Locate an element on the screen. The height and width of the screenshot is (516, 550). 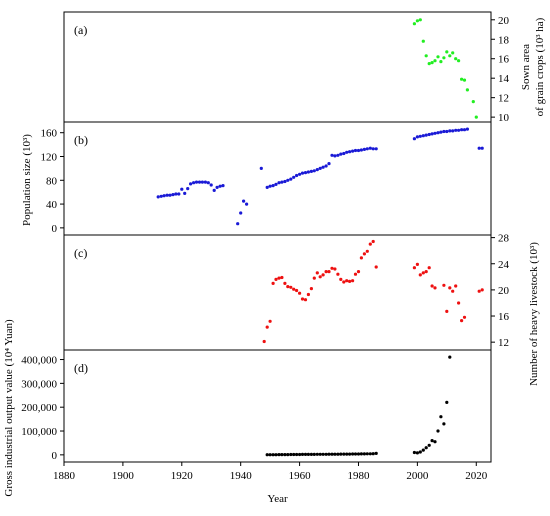
panel-label: (d) is located at coordinates (81, 368).